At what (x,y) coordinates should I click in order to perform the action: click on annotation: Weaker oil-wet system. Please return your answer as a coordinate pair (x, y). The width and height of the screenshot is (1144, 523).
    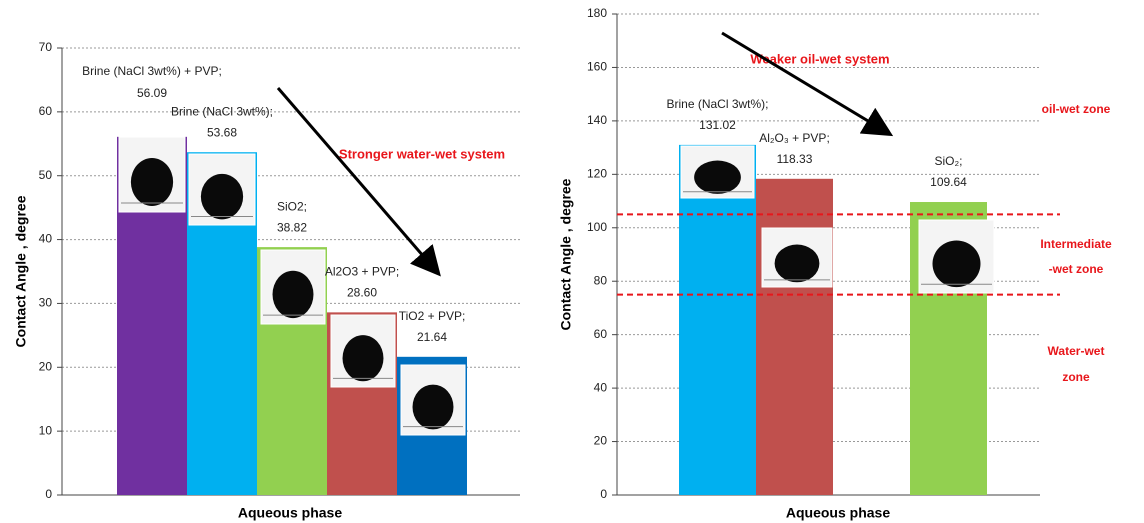
    Looking at the image, I should click on (819, 58).